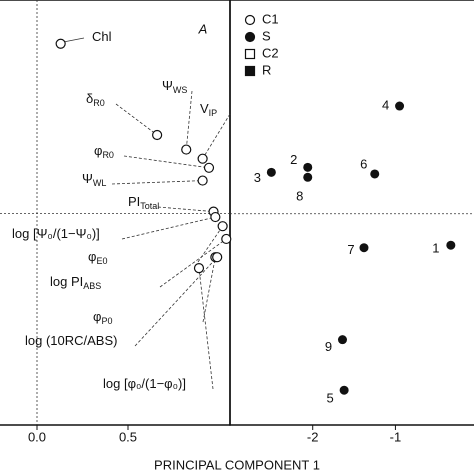 Image resolution: width=474 pixels, height=474 pixels. I want to click on loading-label: log (10RC/ABS), so click(71, 340).